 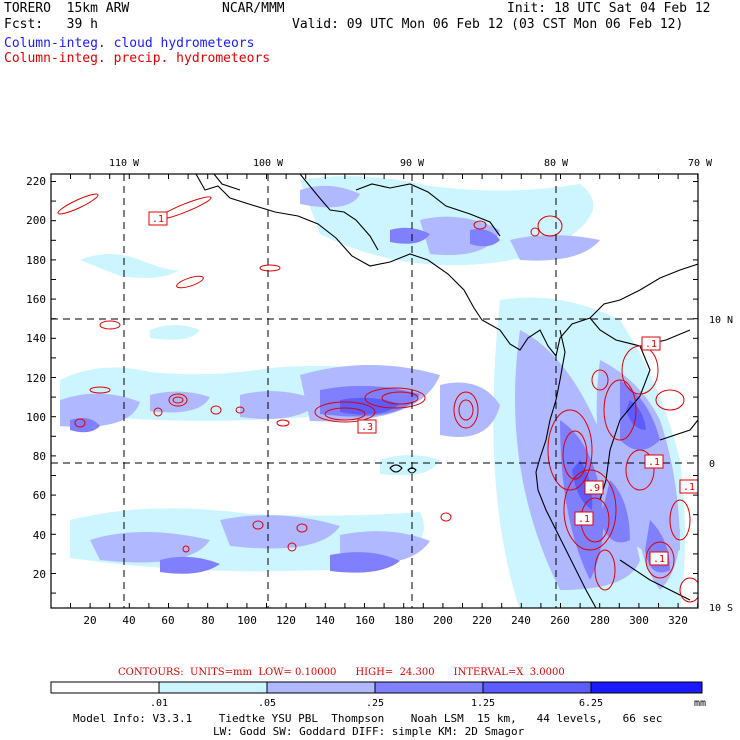 What do you see at coordinates (325, 620) in the screenshot?
I see `x-tick-label: 140` at bounding box center [325, 620].